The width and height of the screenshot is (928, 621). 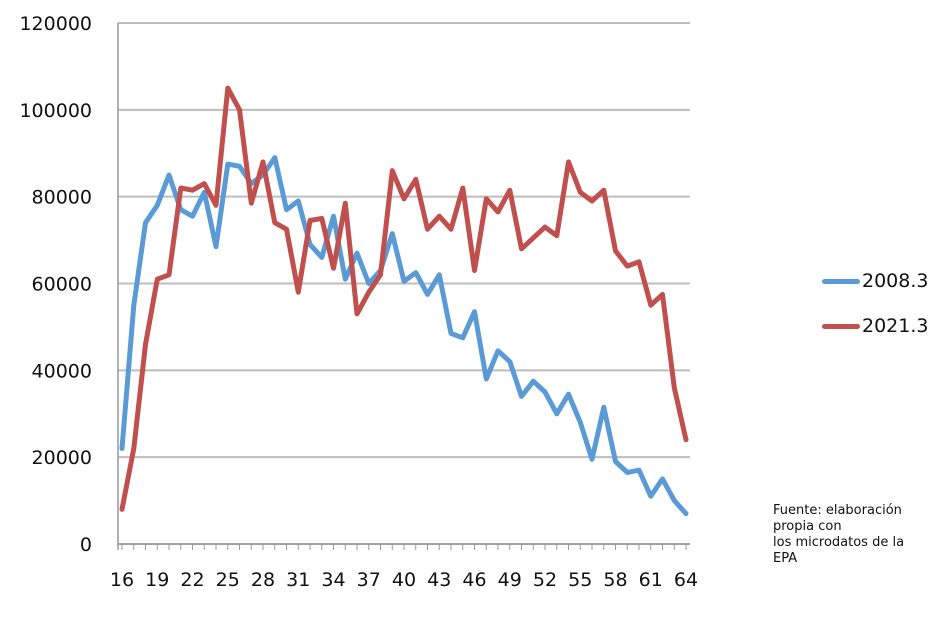 What do you see at coordinates (404, 580) in the screenshot?
I see `x-tick-label: 40` at bounding box center [404, 580].